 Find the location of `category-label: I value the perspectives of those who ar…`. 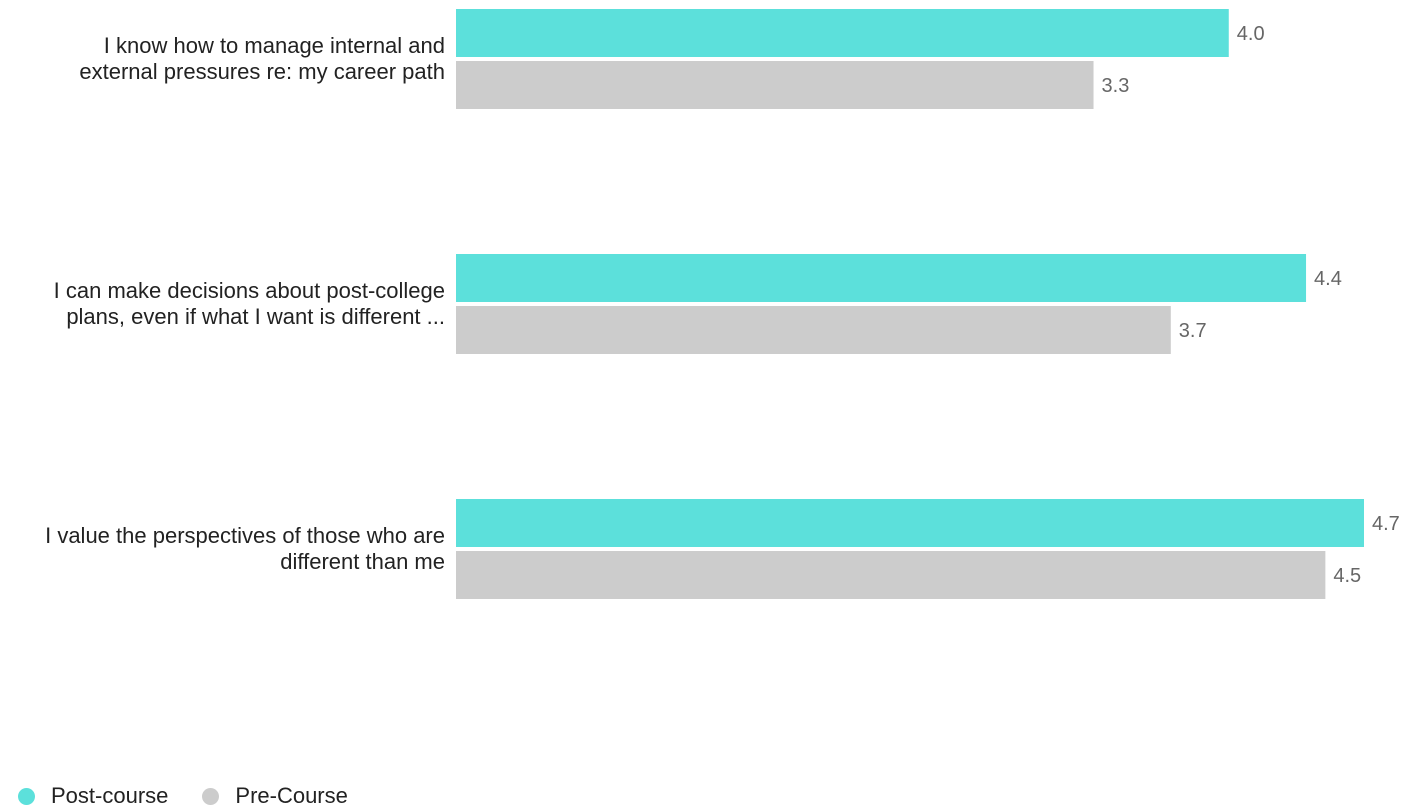

category-label: I value the perspectives of those who ar… is located at coordinates (245, 548).